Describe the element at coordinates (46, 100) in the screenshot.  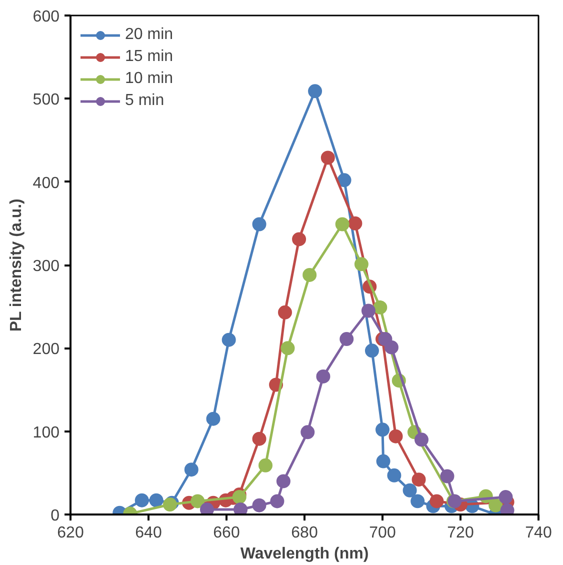
I see `y-tick-label: 500` at that location.